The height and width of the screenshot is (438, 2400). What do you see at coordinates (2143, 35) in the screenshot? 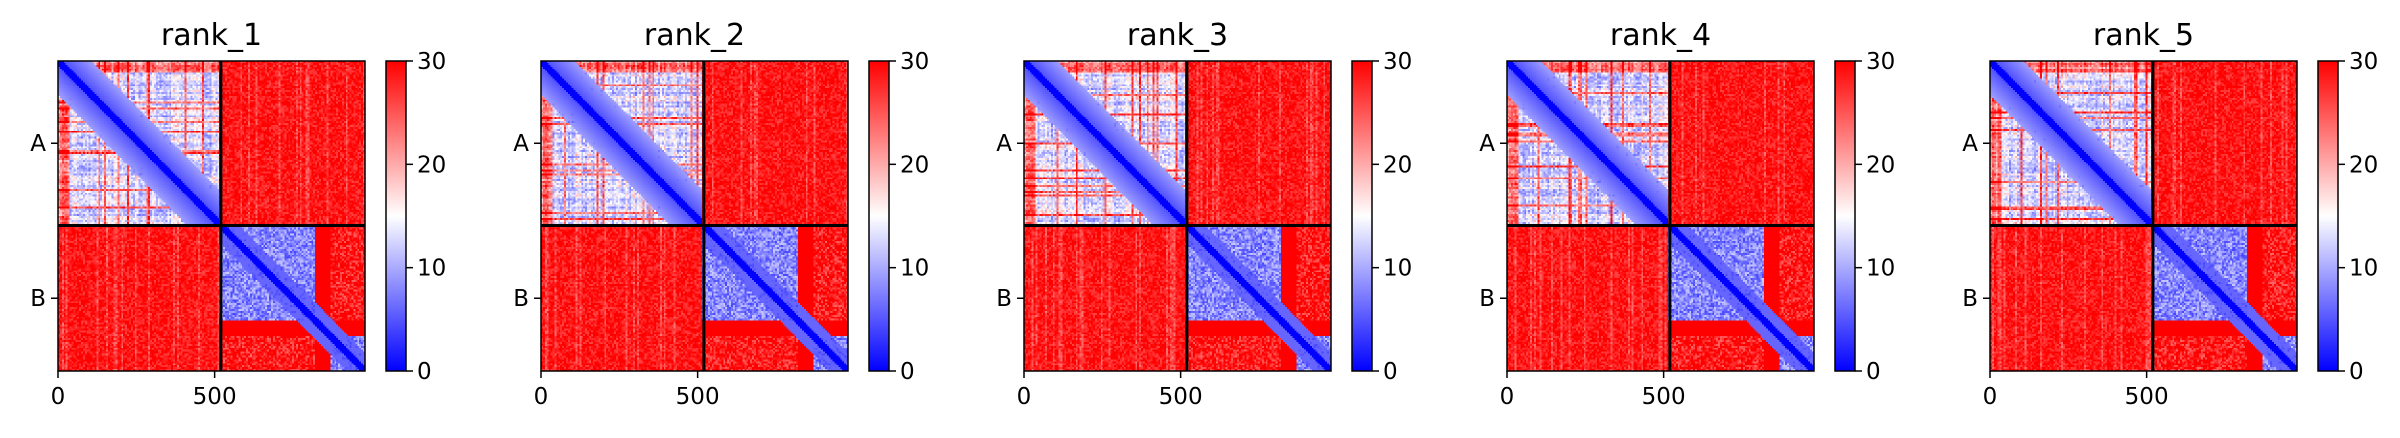
I see `panel-title: rank_5` at bounding box center [2143, 35].